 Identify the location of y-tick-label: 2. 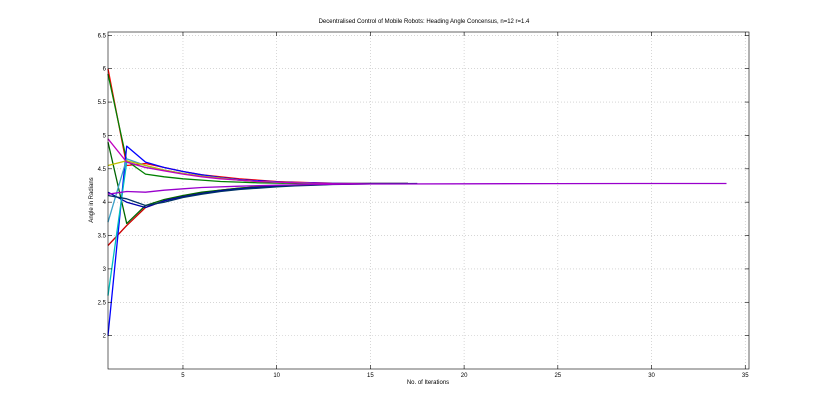
(105, 337).